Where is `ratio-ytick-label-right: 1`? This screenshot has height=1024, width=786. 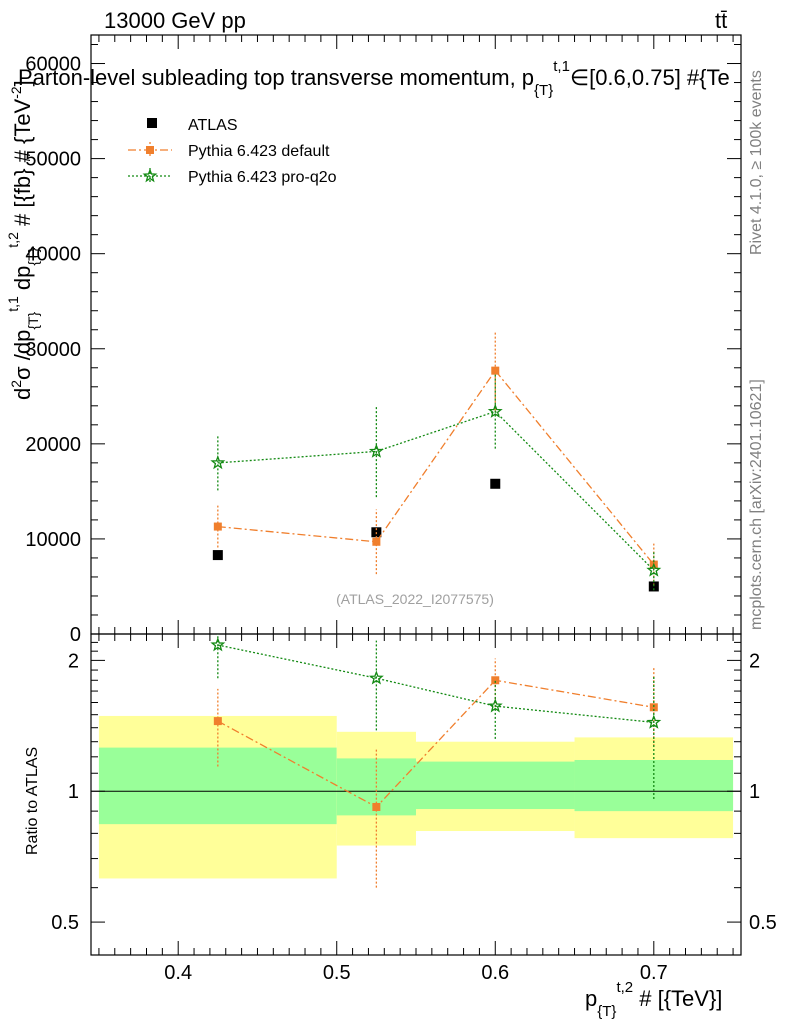 ratio-ytick-label-right: 1 is located at coordinates (754, 792).